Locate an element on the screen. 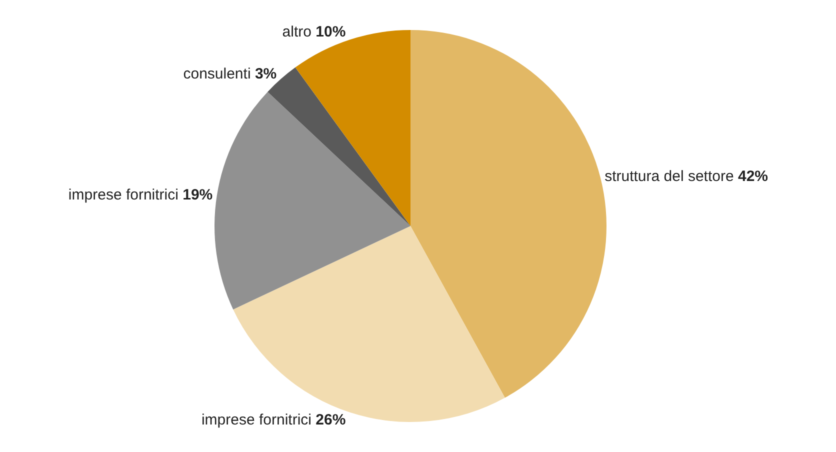 The width and height of the screenshot is (836, 452). data-label: 42% is located at coordinates (753, 177).